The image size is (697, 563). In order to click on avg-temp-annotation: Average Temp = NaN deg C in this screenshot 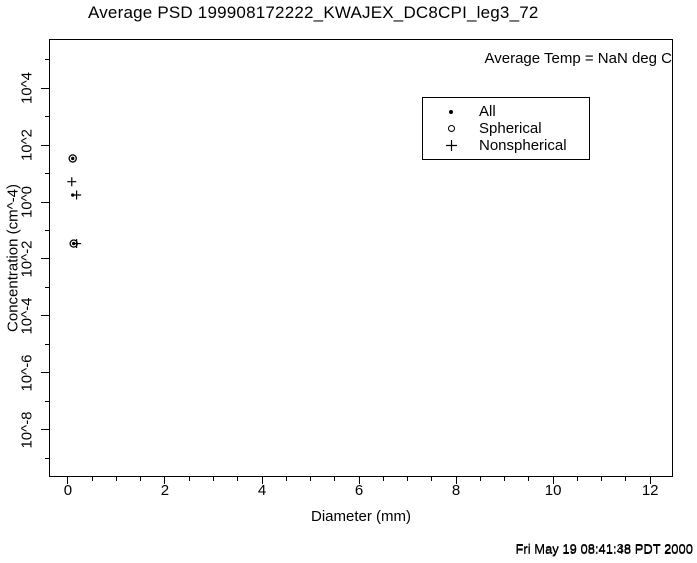, I will do `click(578, 58)`.